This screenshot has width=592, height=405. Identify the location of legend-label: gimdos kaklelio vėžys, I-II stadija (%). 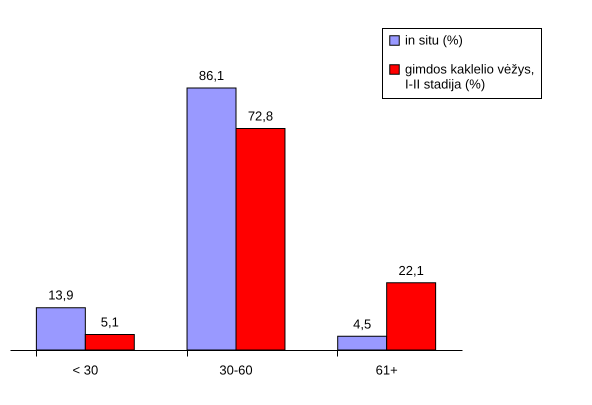
(469, 77).